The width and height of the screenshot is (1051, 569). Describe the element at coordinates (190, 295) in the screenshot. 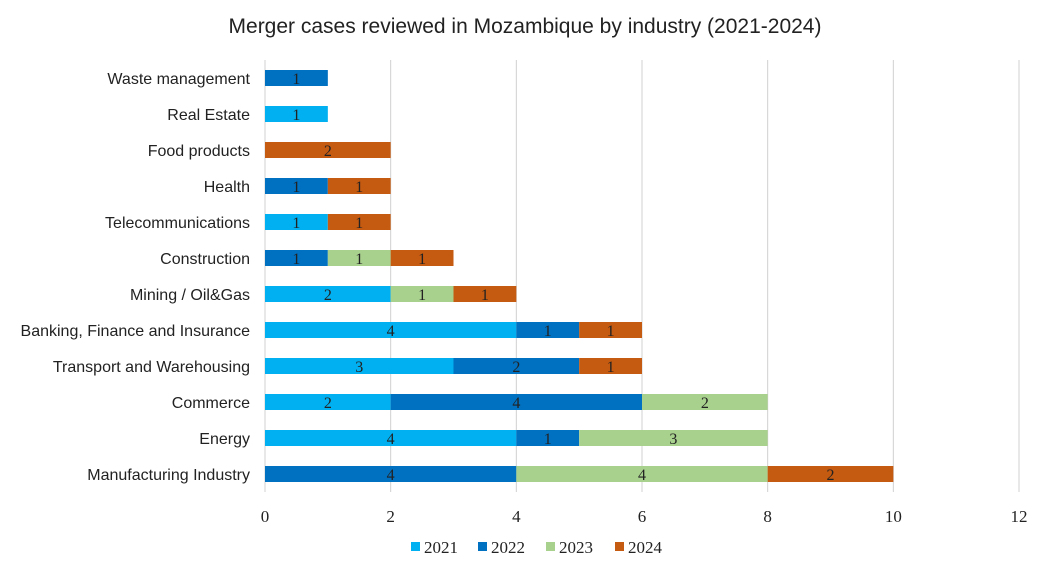

I see `category-label: Mining / Oil&Gas` at that location.